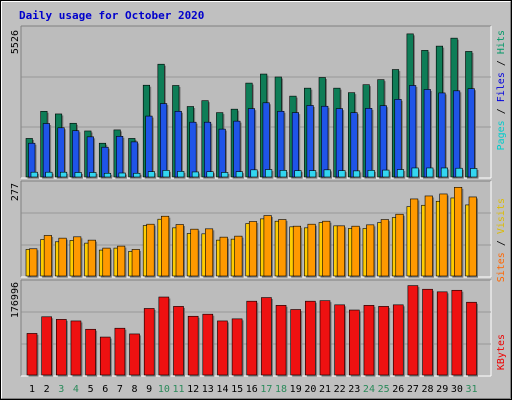 The width and height of the screenshot is (512, 400). I want to click on legend-sites: Sites, so click(501, 267).